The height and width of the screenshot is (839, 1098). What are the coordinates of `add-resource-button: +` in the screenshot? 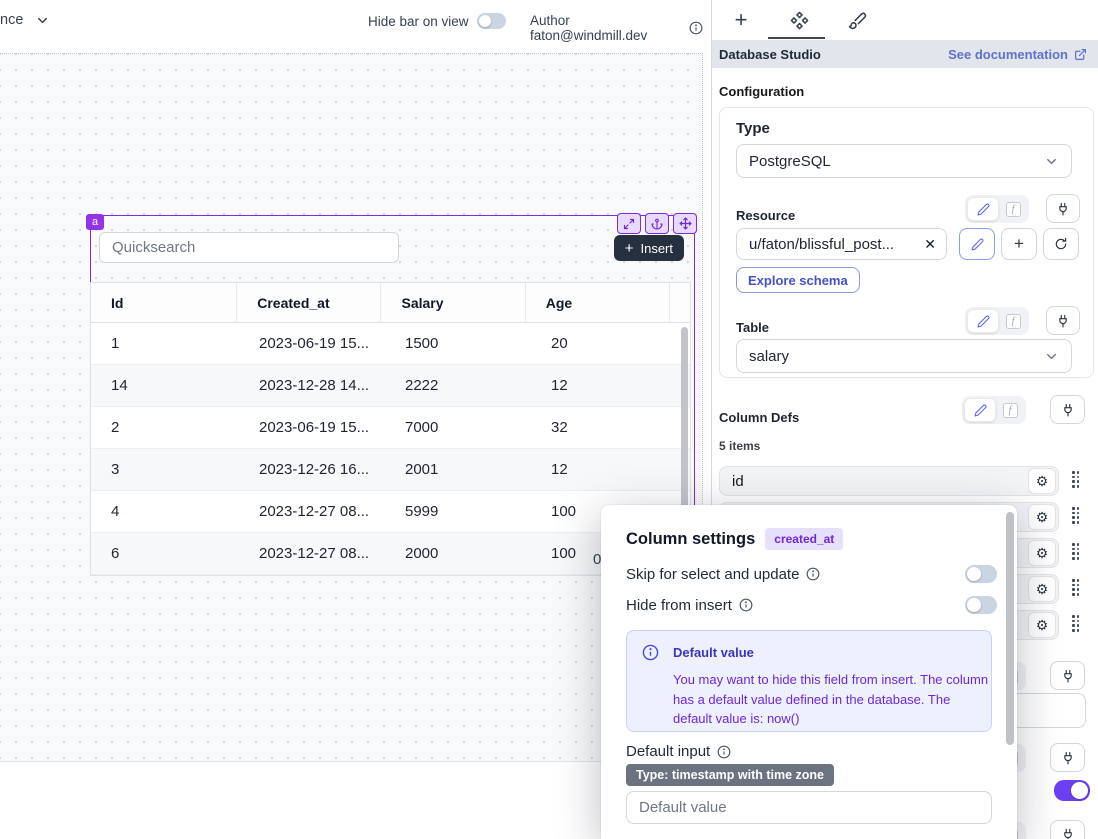 It's located at (1019, 244).